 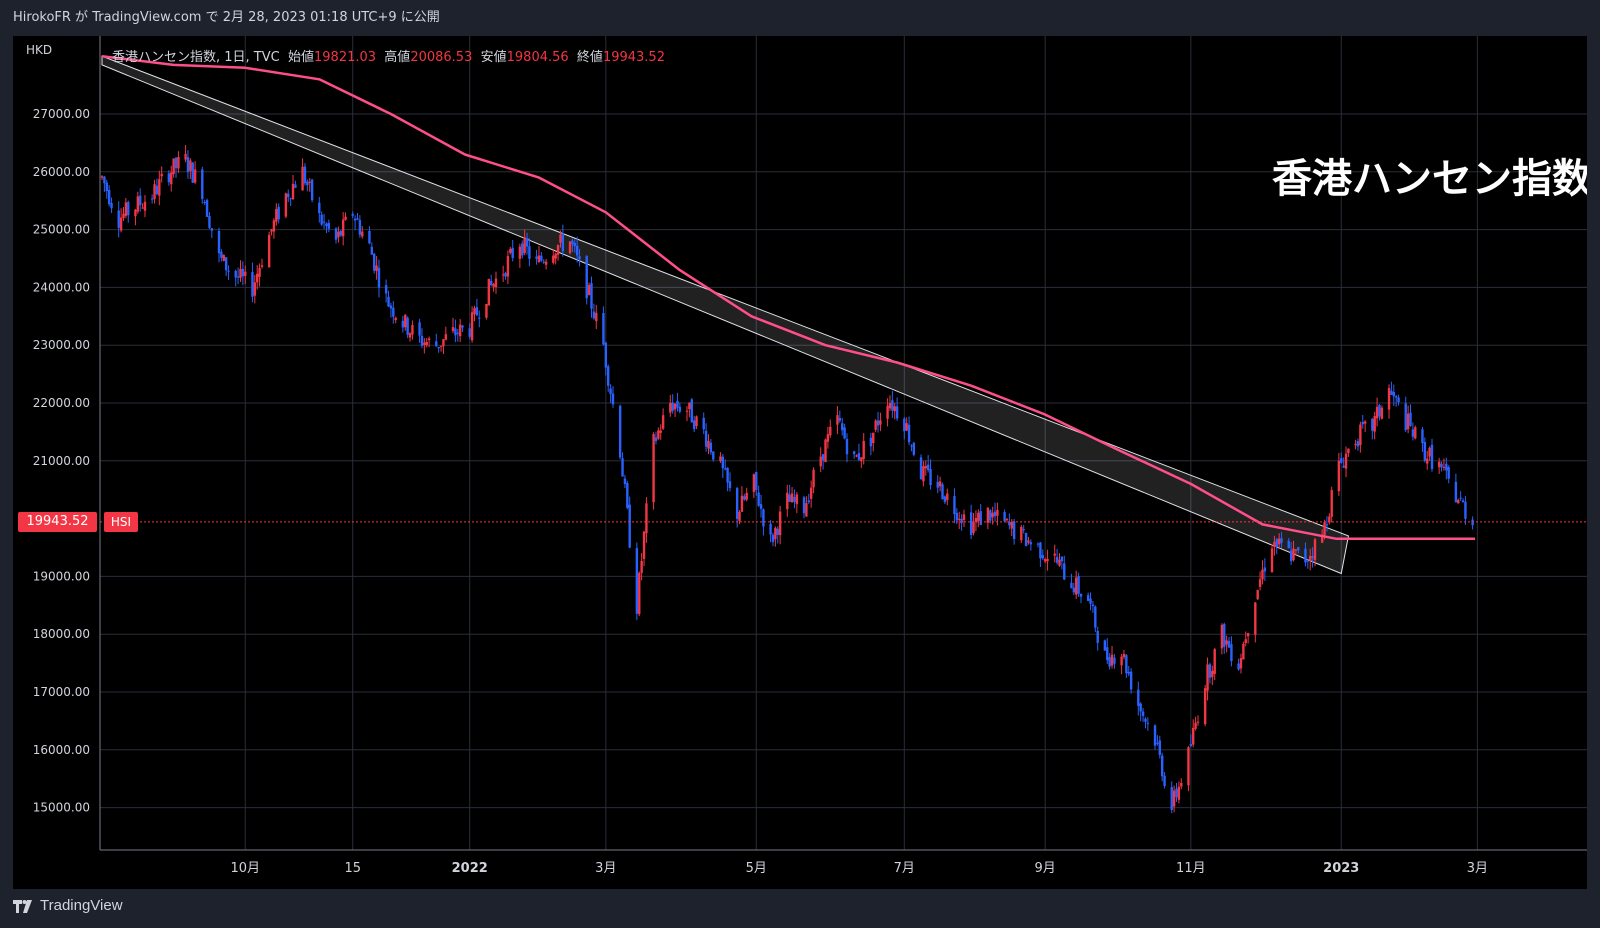 What do you see at coordinates (196, 57) in the screenshot?
I see `legend-symbol: 香港ハンセン指数, 1日, TVC` at bounding box center [196, 57].